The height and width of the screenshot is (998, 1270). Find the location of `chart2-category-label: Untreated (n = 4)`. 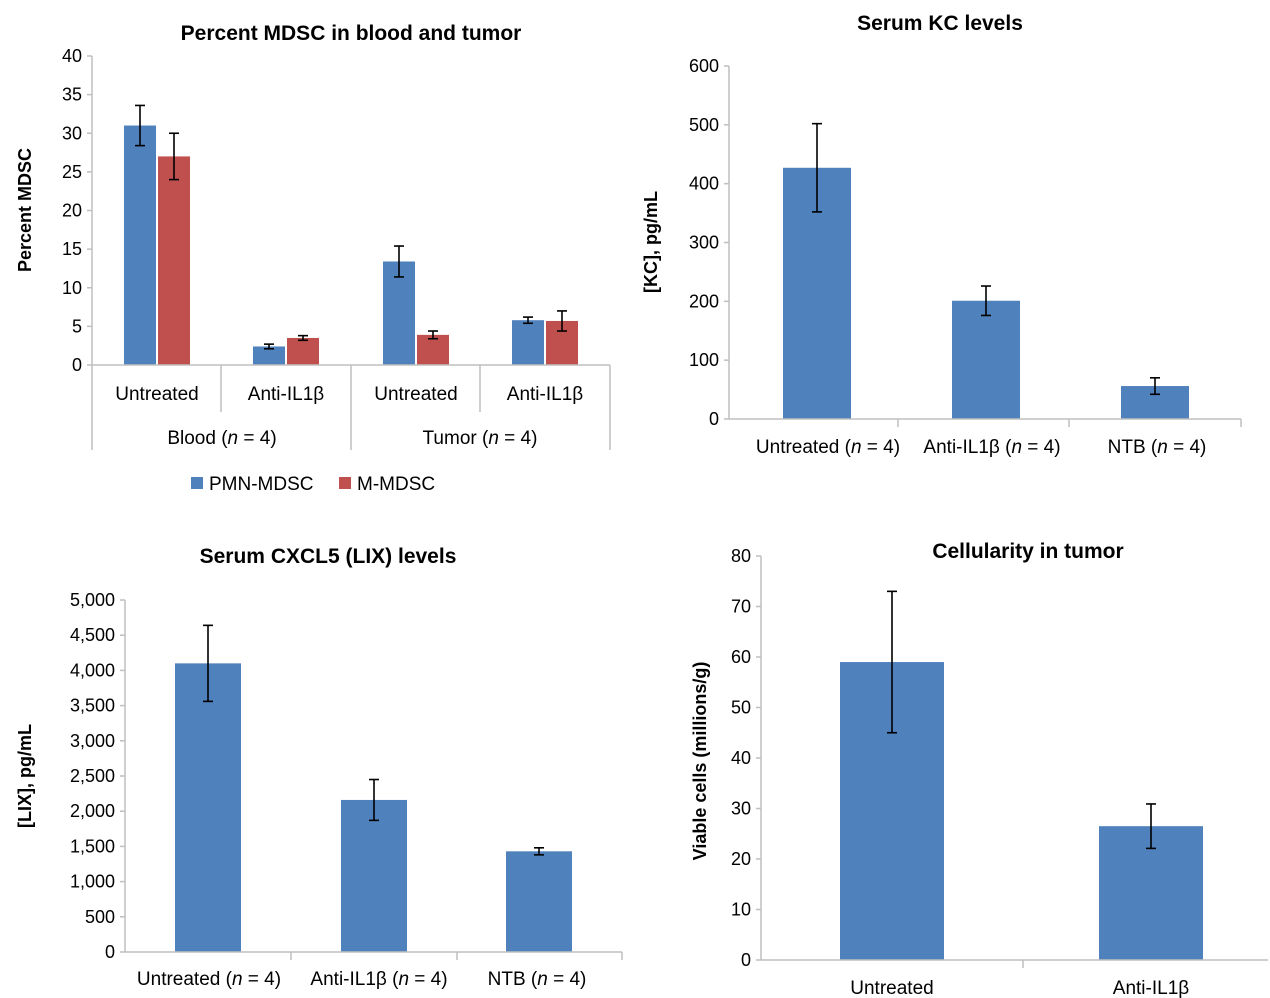

chart2-category-label: Untreated (n = 4) is located at coordinates (828, 447).